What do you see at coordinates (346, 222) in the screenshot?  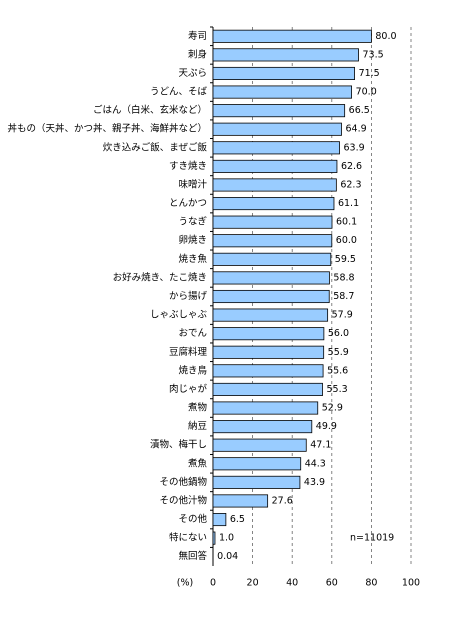 I see `value-label: 60.1` at bounding box center [346, 222].